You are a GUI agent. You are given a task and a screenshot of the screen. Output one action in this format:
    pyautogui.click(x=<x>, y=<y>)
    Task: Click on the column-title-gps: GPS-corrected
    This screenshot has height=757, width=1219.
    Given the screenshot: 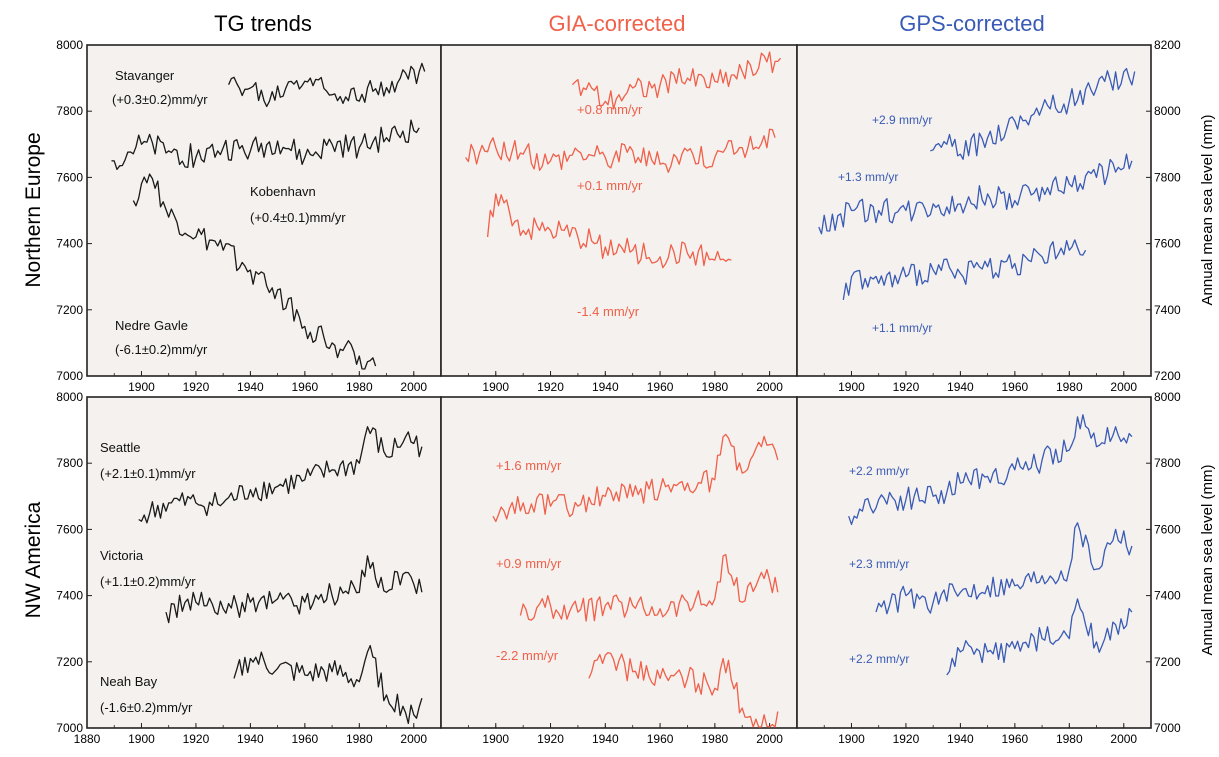 What is the action you would take?
    pyautogui.click(x=972, y=23)
    